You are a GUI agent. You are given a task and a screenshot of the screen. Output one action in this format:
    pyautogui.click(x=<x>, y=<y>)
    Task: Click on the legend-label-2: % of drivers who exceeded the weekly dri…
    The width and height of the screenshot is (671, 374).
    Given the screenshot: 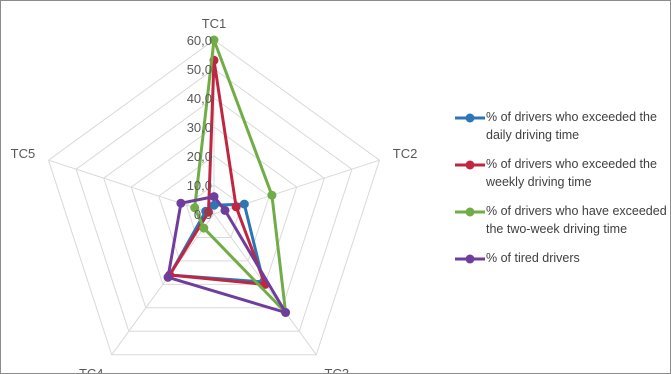 What is the action you would take?
    pyautogui.click(x=571, y=173)
    